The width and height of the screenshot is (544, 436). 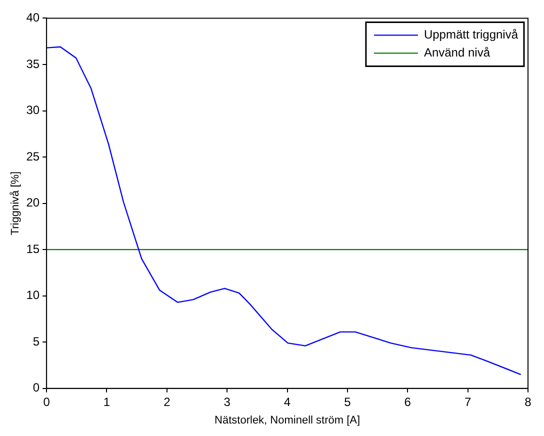 What do you see at coordinates (468, 401) in the screenshot?
I see `x-tick-label: 7` at bounding box center [468, 401].